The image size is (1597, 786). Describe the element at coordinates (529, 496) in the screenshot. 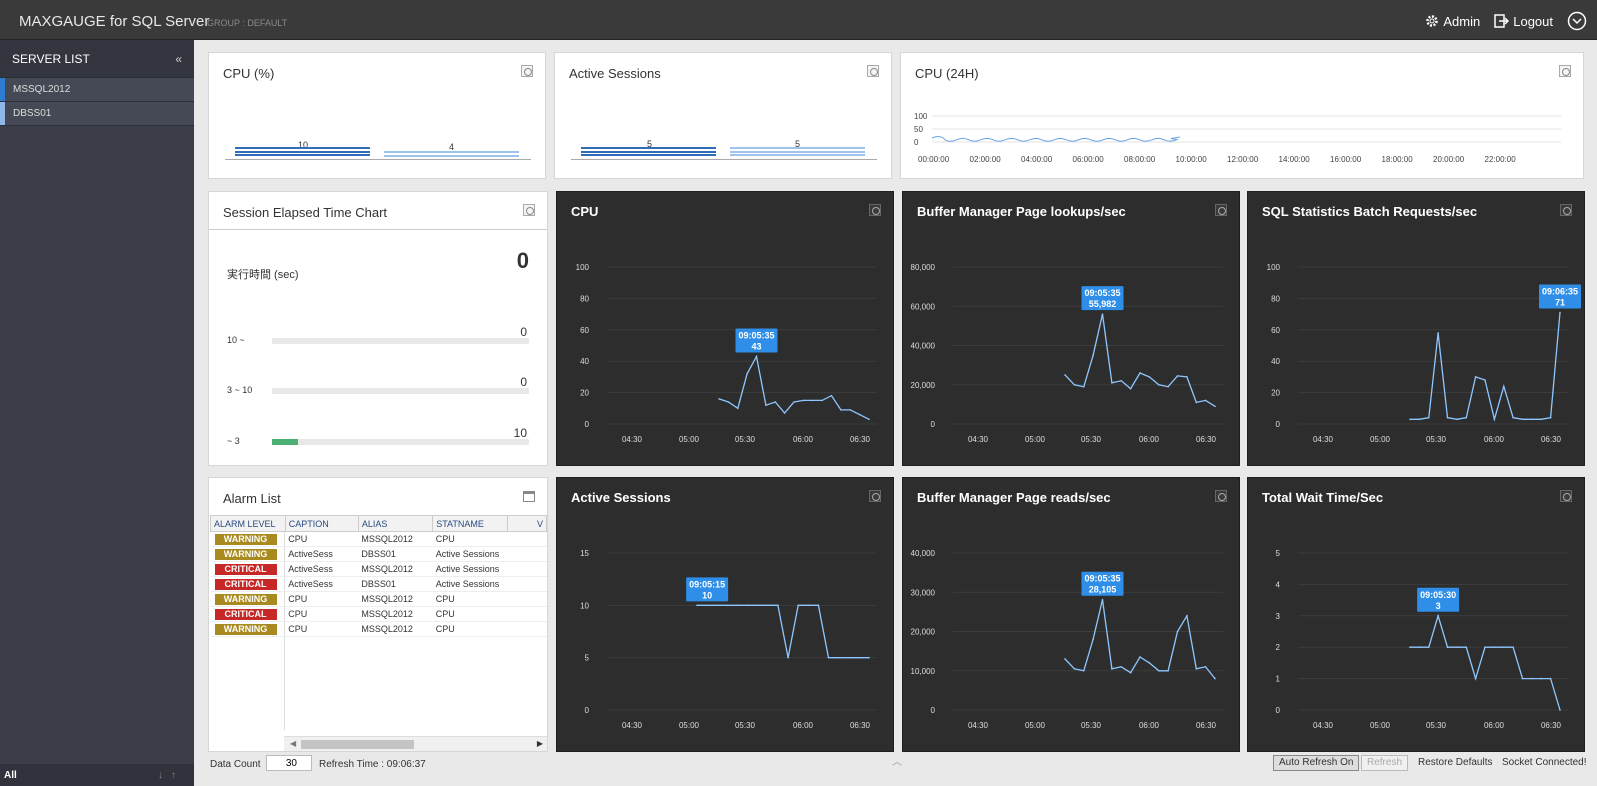

I see `maximize-icon` at that location.